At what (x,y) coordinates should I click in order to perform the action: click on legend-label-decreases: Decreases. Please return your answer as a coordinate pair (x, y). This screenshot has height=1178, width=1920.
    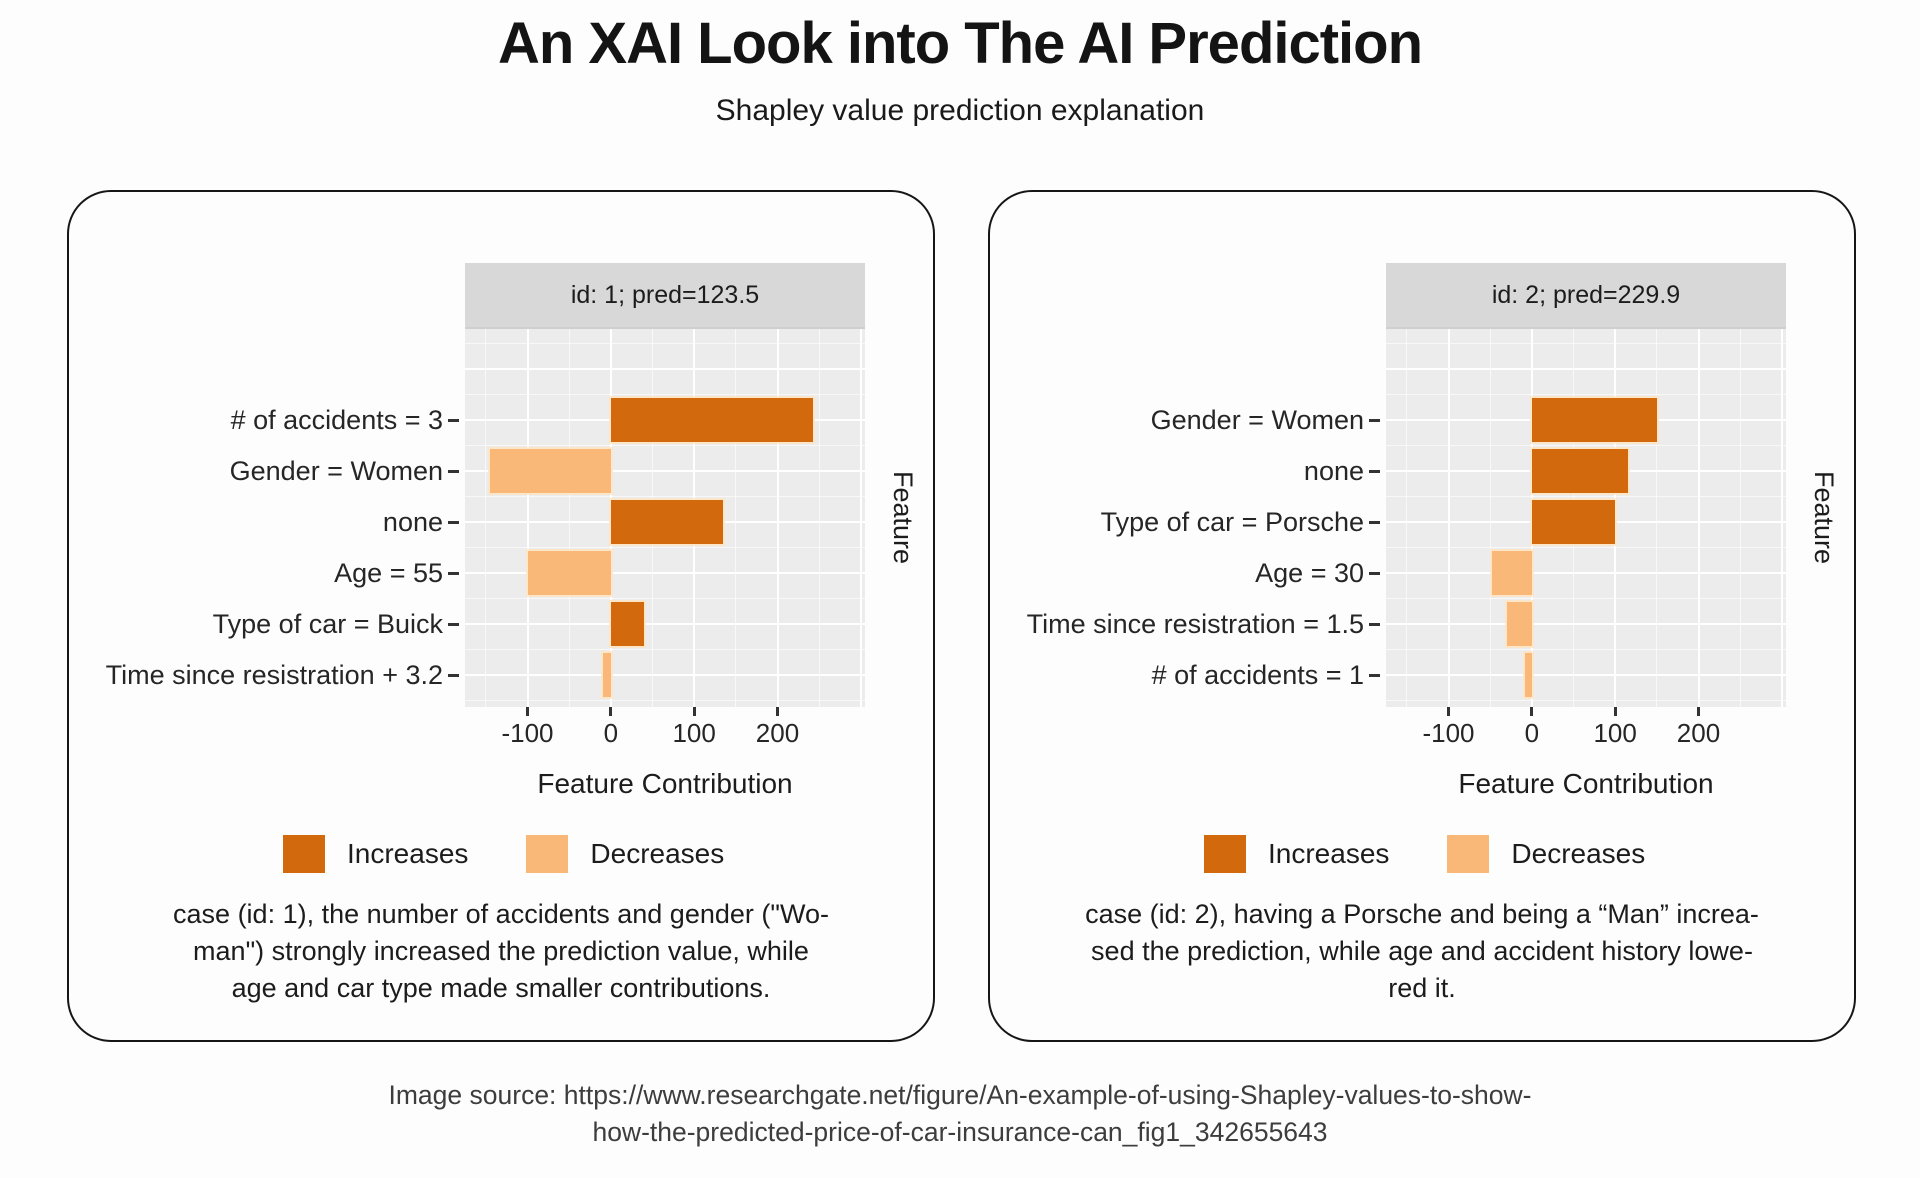
    Looking at the image, I should click on (657, 853).